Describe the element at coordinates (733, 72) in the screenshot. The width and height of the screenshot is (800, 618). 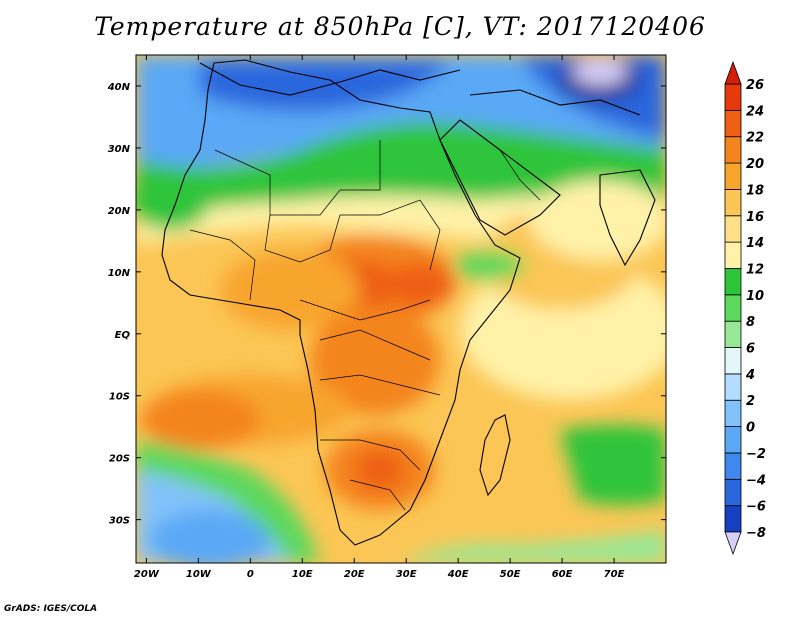
I see `colorbar-over-triangle` at that location.